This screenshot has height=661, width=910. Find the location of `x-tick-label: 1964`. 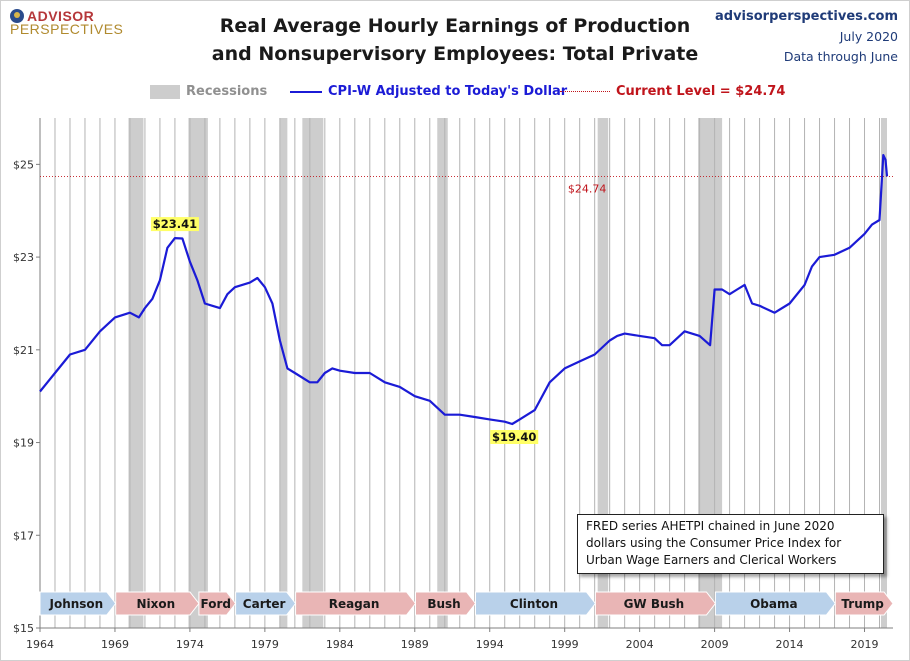

x-tick-label: 1964 is located at coordinates (40, 644).